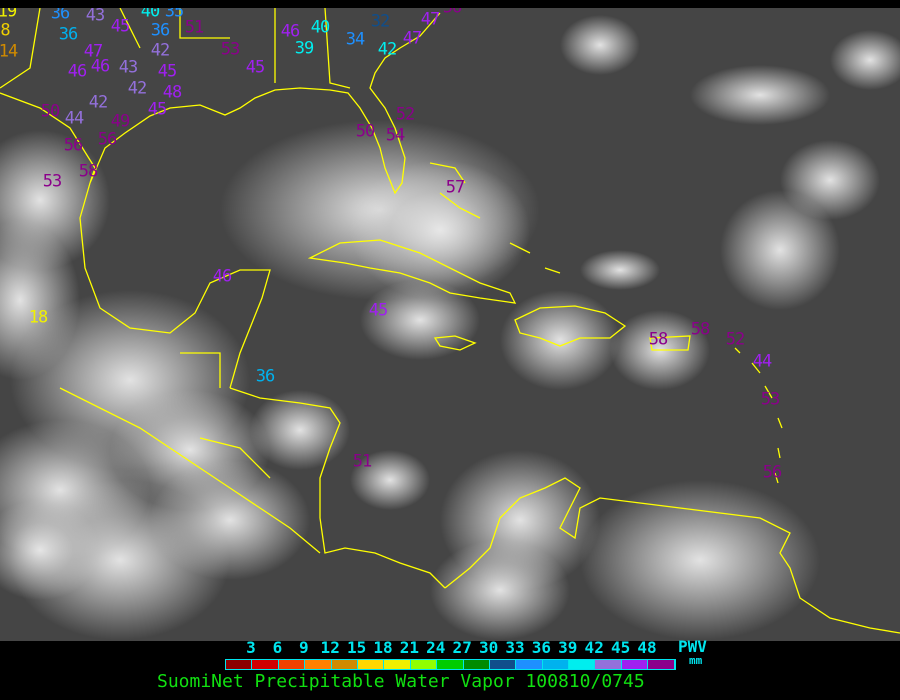 The width and height of the screenshot is (900, 700). What do you see at coordinates (462, 647) in the screenshot?
I see `legend-tick: 27` at bounding box center [462, 647].